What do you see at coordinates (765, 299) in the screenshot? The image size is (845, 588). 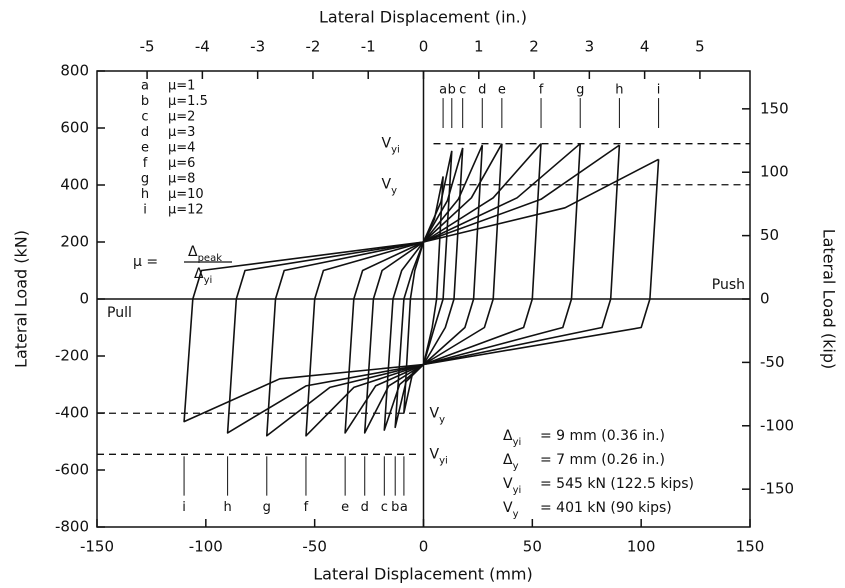 I see `y2-tick-label: 0` at bounding box center [765, 299].